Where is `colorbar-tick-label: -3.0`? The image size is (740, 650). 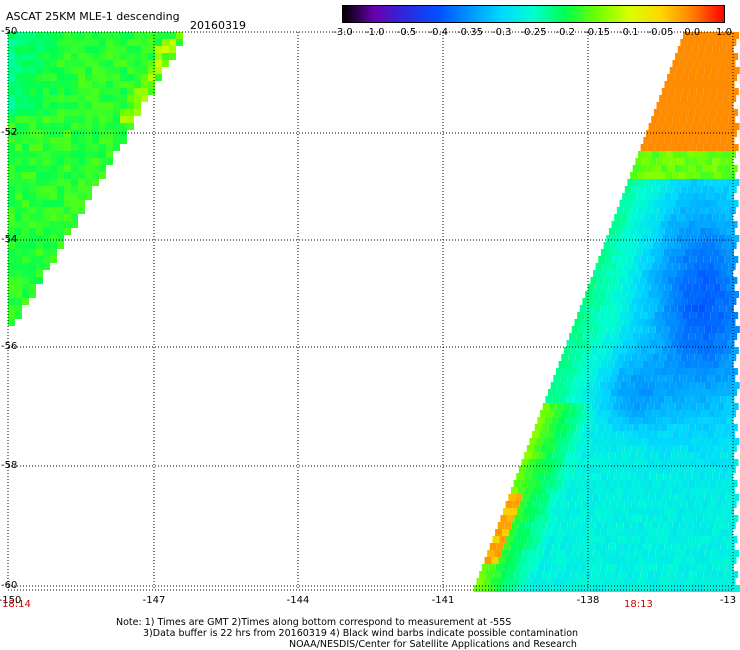 colorbar-tick-label: -3.0 is located at coordinates (343, 32).